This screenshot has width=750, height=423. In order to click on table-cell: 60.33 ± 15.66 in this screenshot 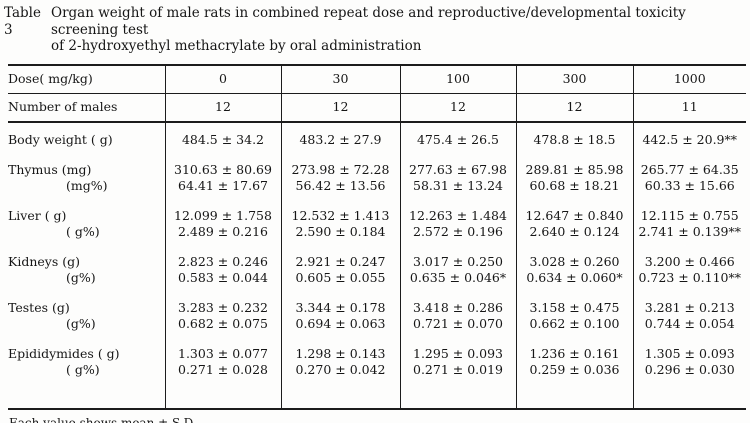, I will do `click(689, 185)`.